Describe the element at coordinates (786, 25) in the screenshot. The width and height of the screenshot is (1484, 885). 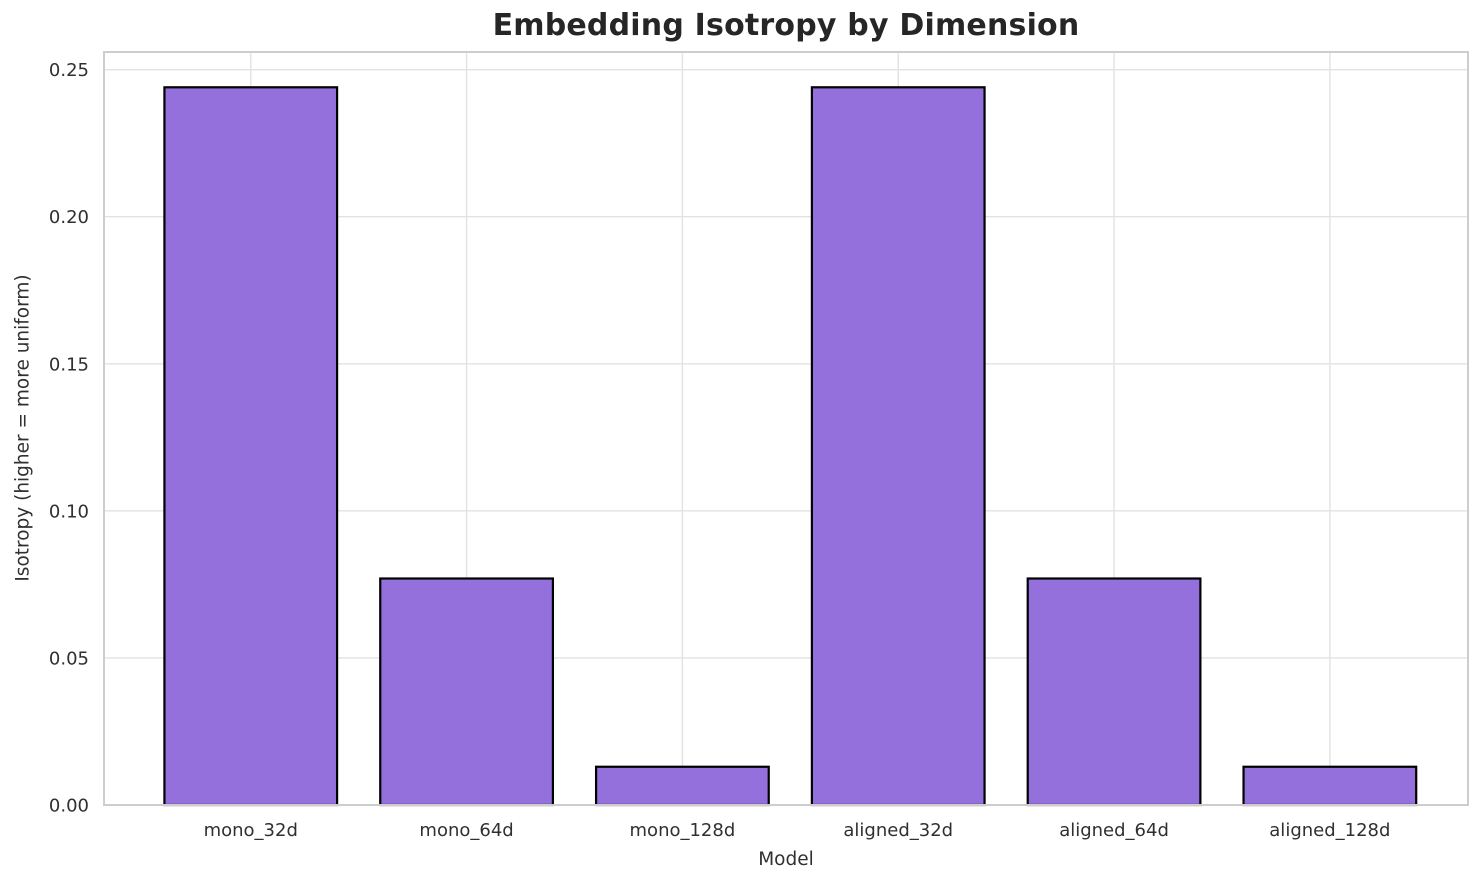
I see `chart-title: Embedding Isotropy by Dimension` at that location.